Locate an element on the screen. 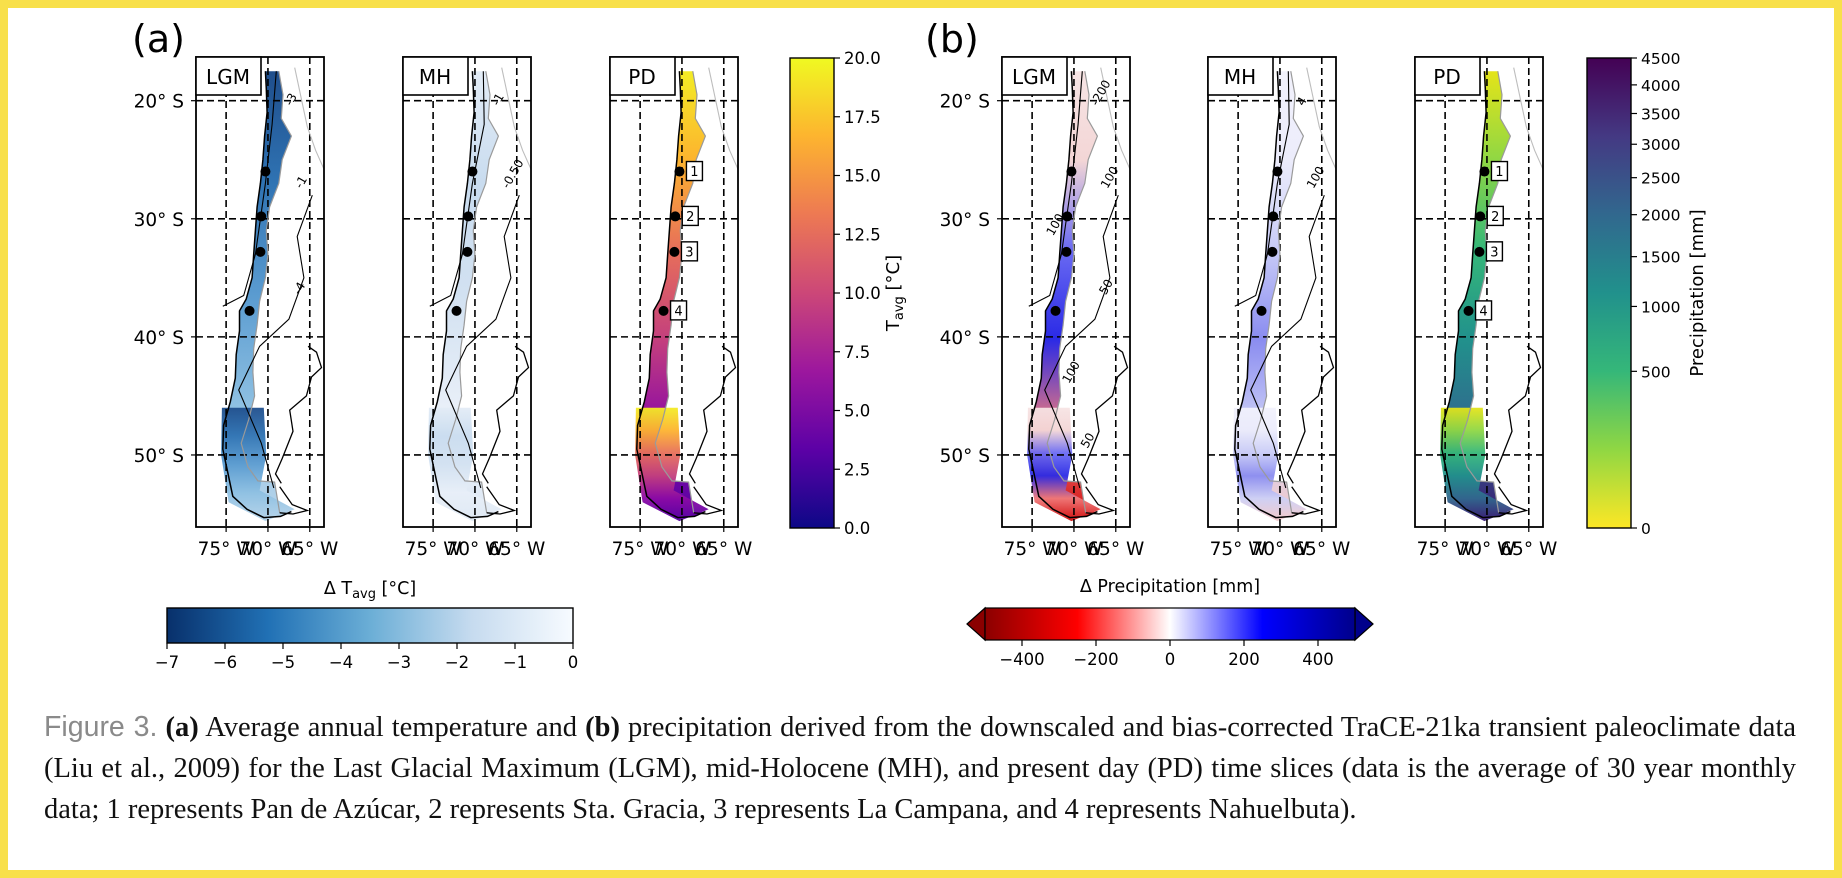  colorbar-tick-label: 500 is located at coordinates (1656, 372).